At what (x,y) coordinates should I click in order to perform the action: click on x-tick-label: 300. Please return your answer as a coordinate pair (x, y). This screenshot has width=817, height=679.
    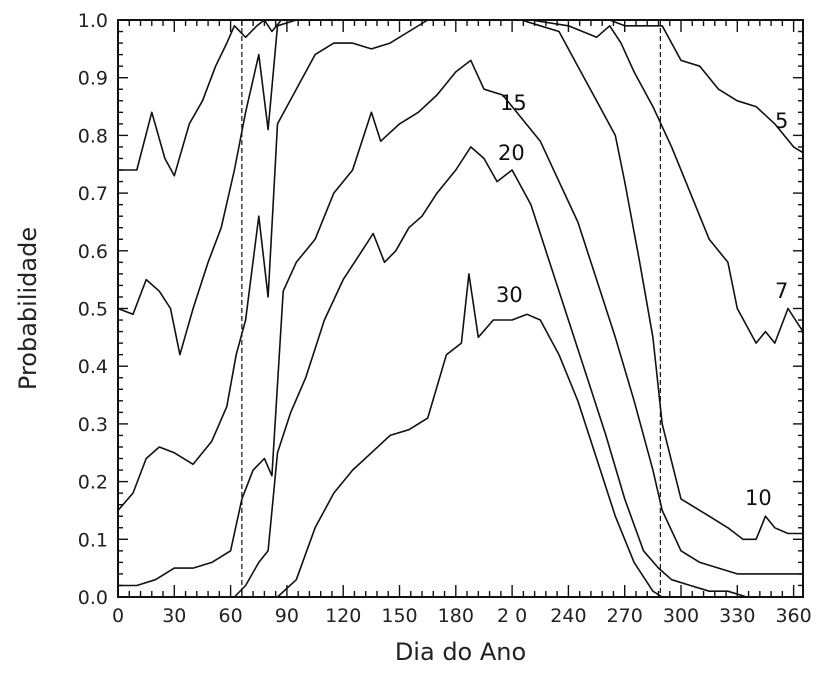
    Looking at the image, I should click on (681, 616).